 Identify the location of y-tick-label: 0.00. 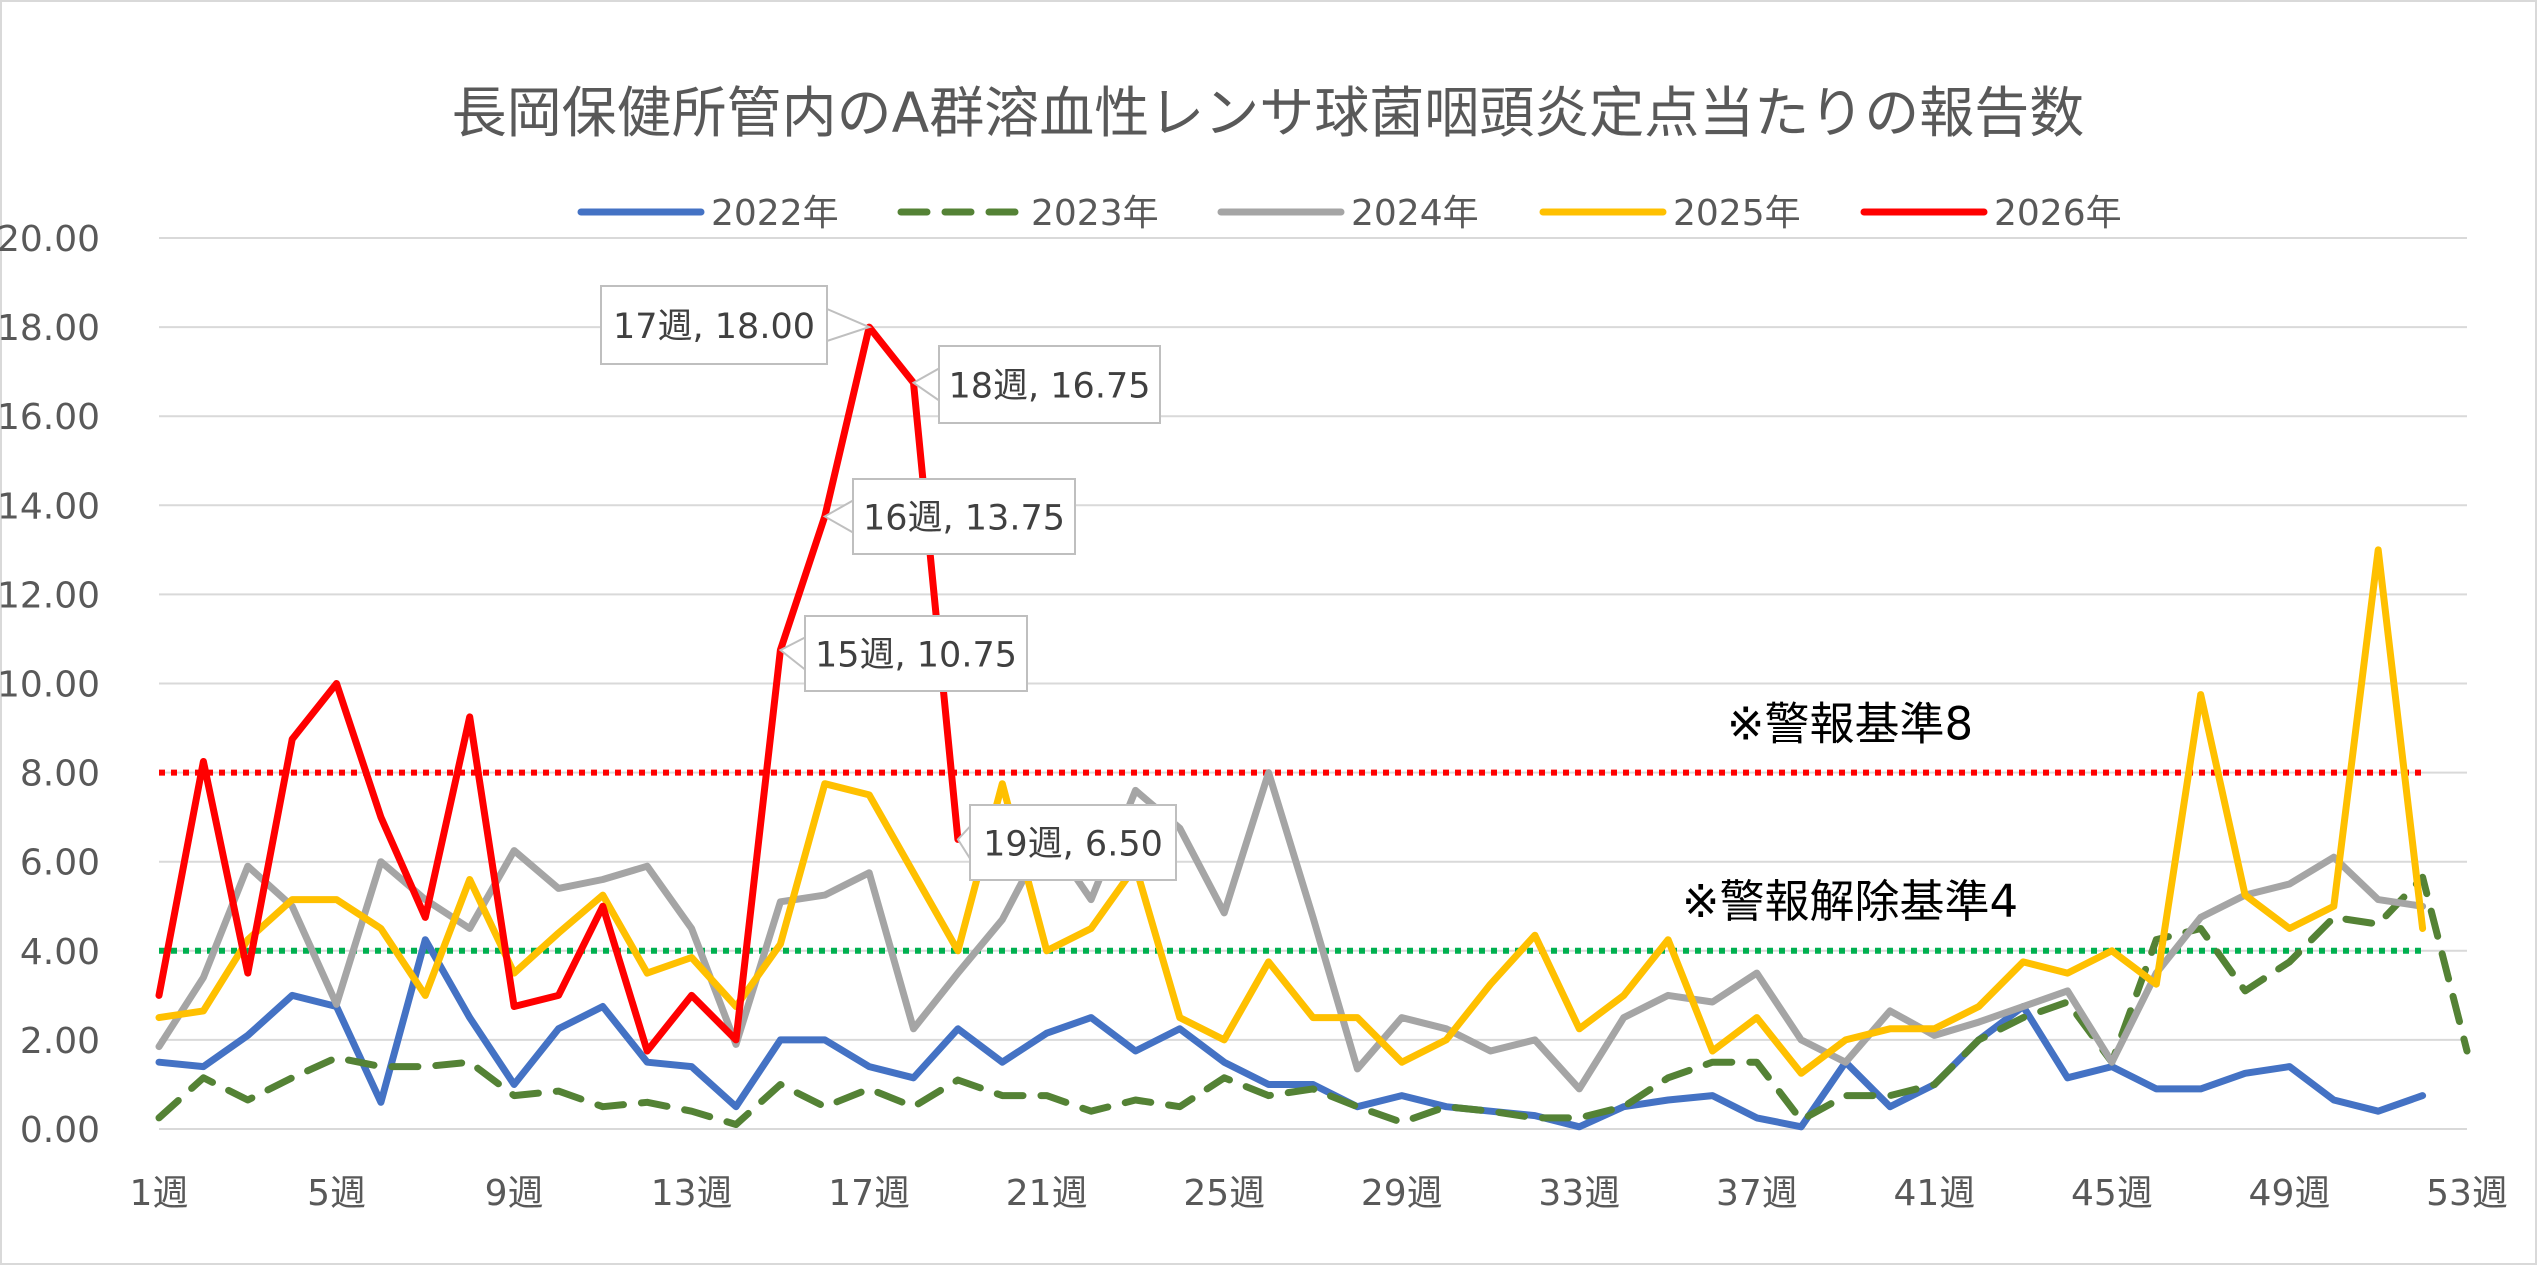
(60, 1130).